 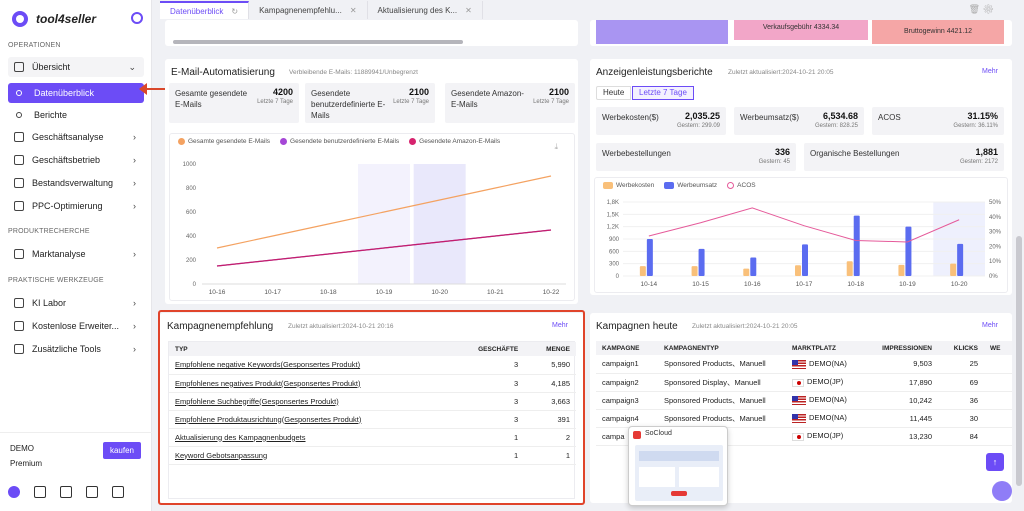 What do you see at coordinates (137, 18) in the screenshot?
I see `gear-icon` at bounding box center [137, 18].